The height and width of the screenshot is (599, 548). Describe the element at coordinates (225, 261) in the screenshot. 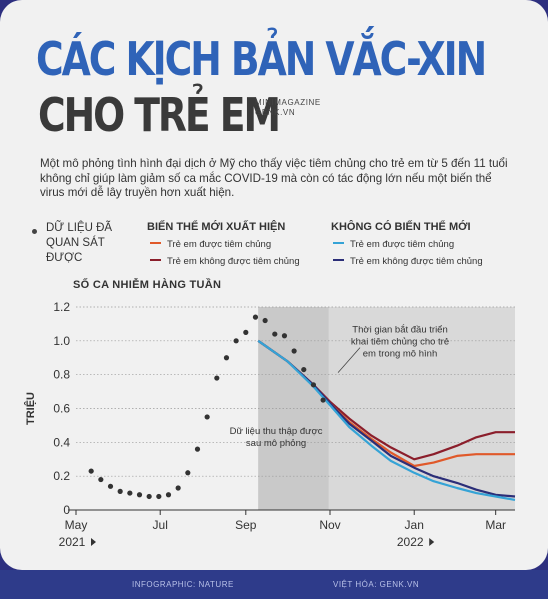

I see `legend-item-new-unvaccinated: Trẻ em không được tiêm chủng` at that location.